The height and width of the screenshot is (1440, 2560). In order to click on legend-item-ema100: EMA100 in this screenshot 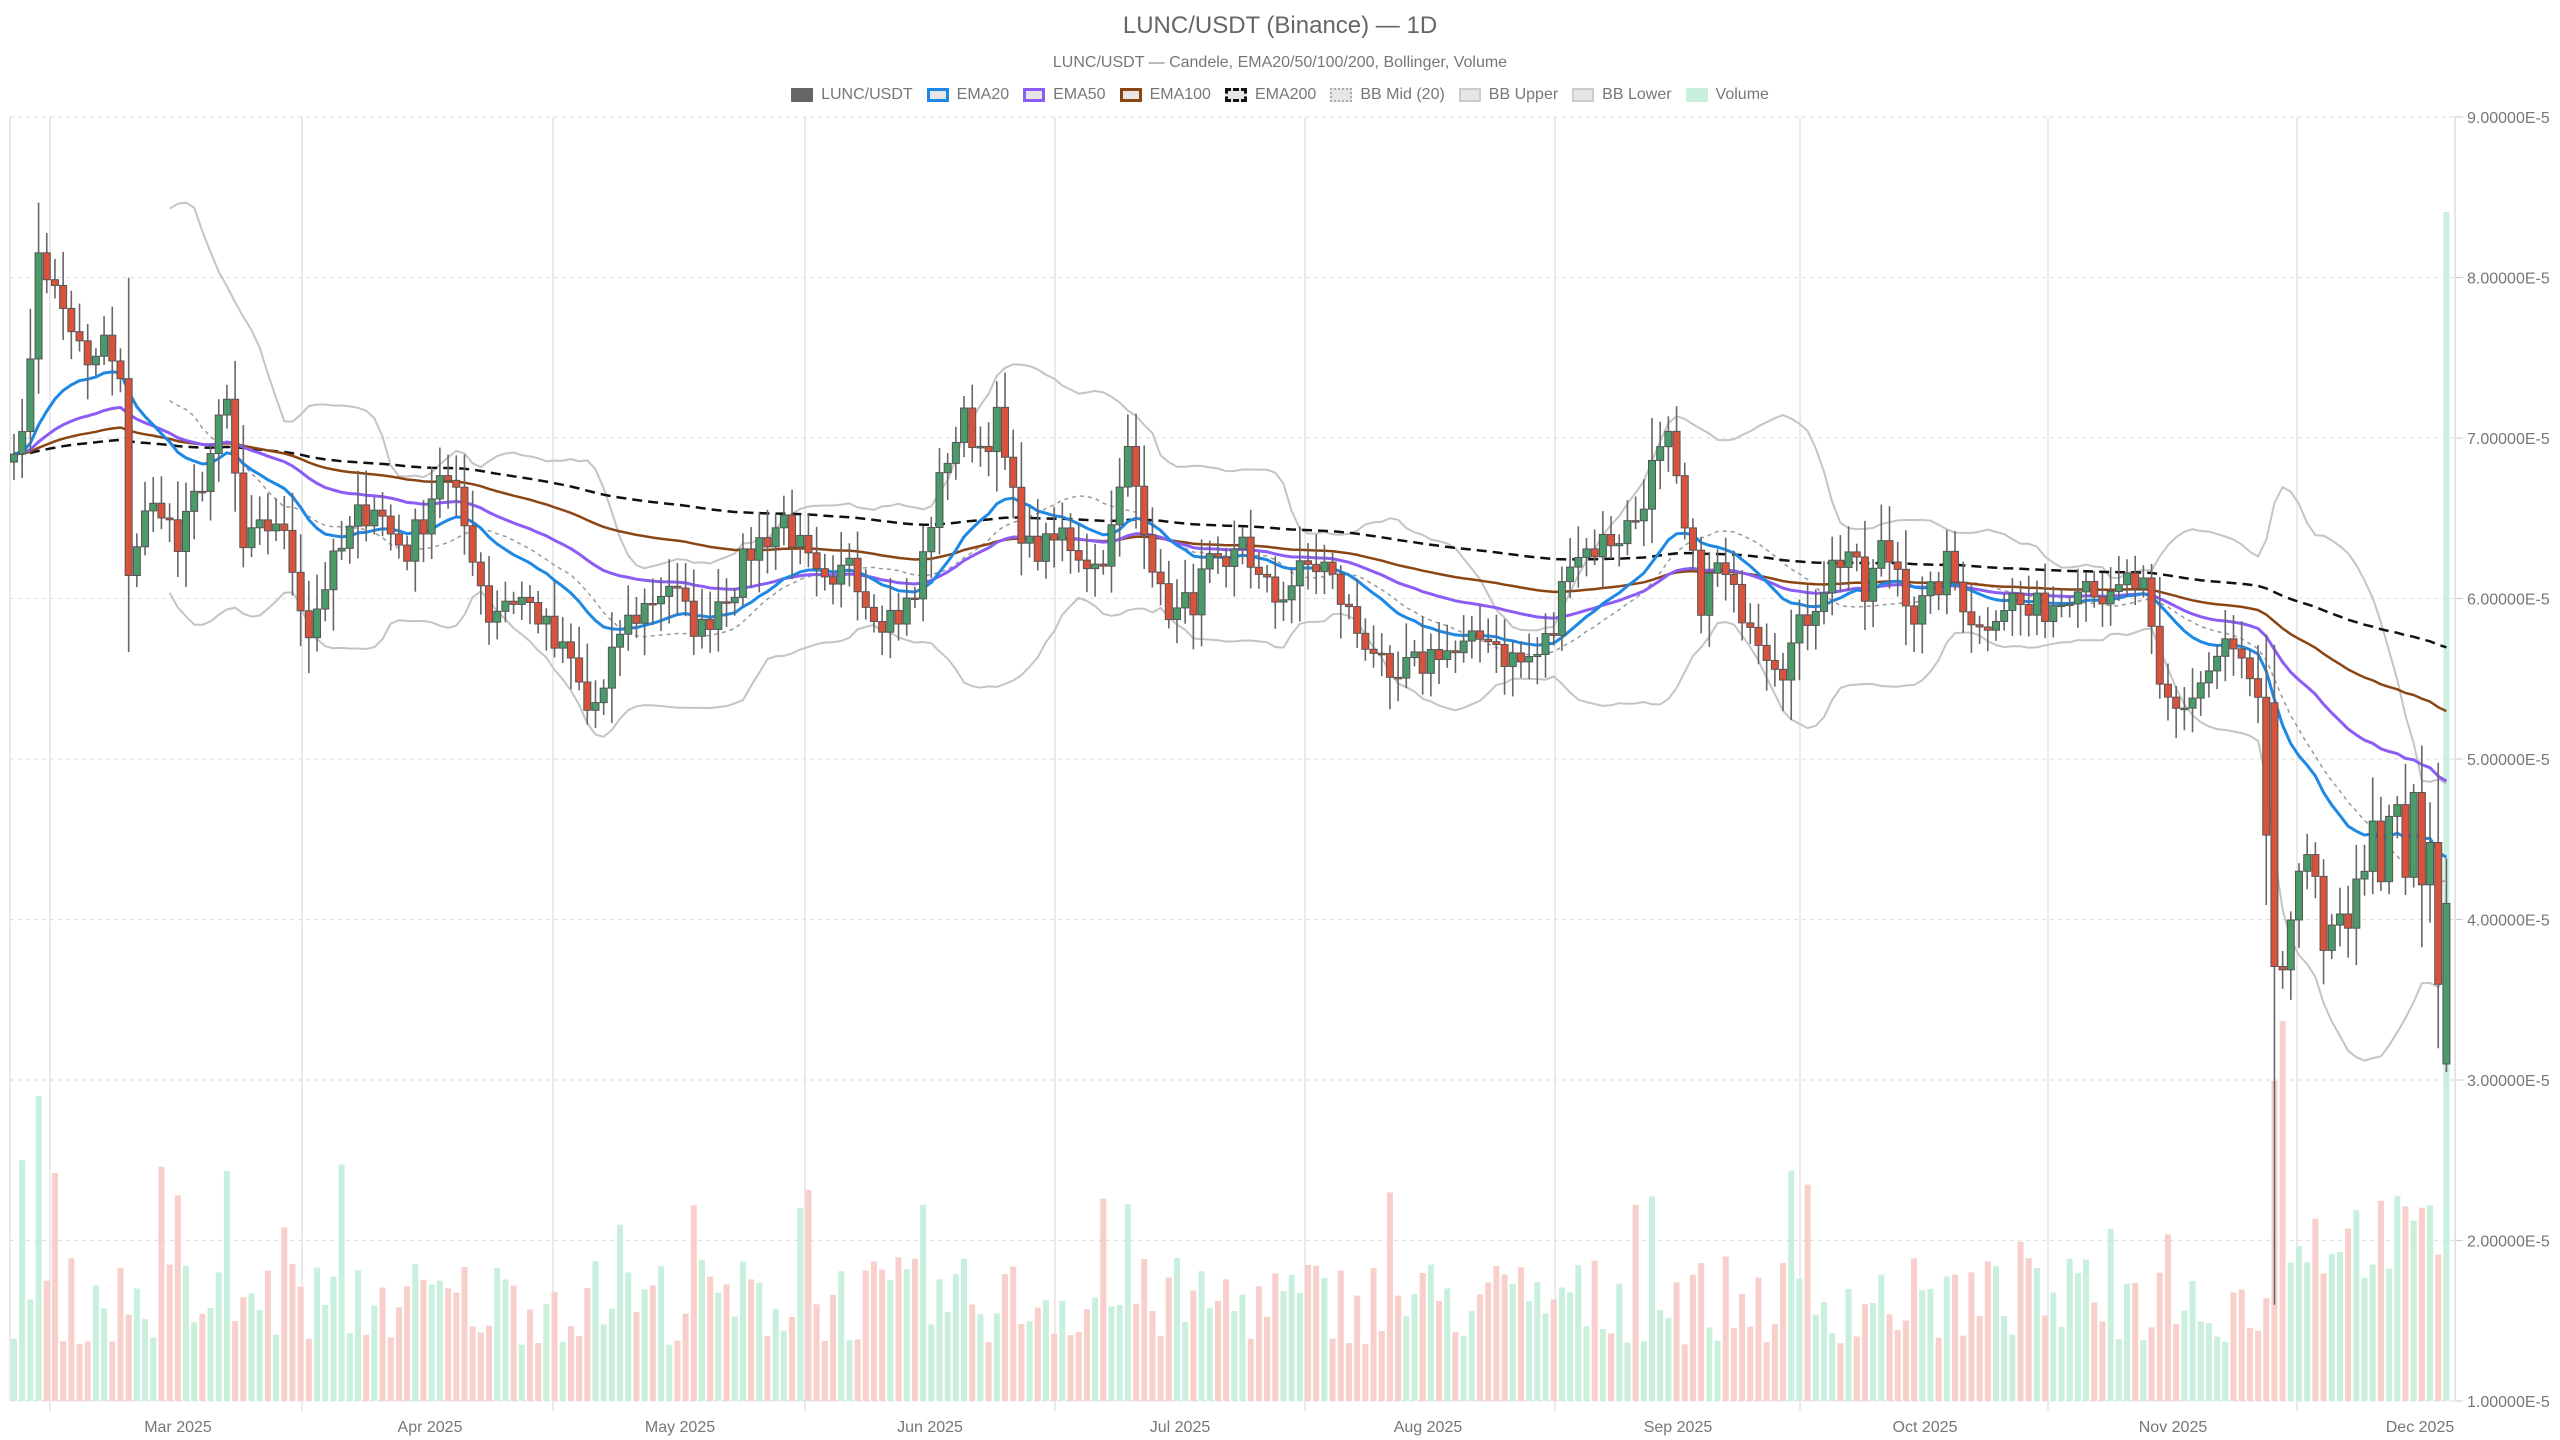, I will do `click(1165, 95)`.